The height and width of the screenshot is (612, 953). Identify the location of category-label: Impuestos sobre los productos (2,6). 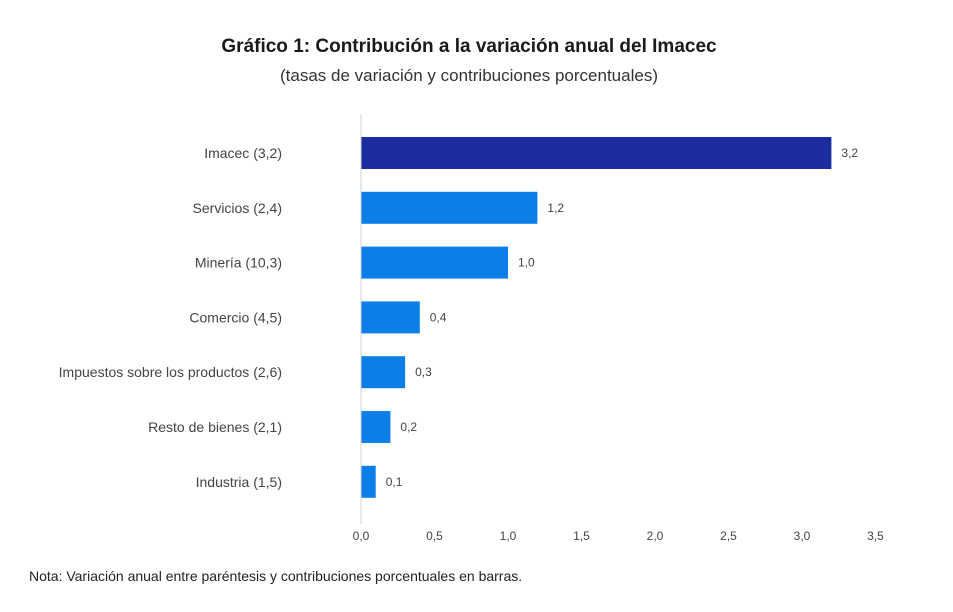
(170, 372).